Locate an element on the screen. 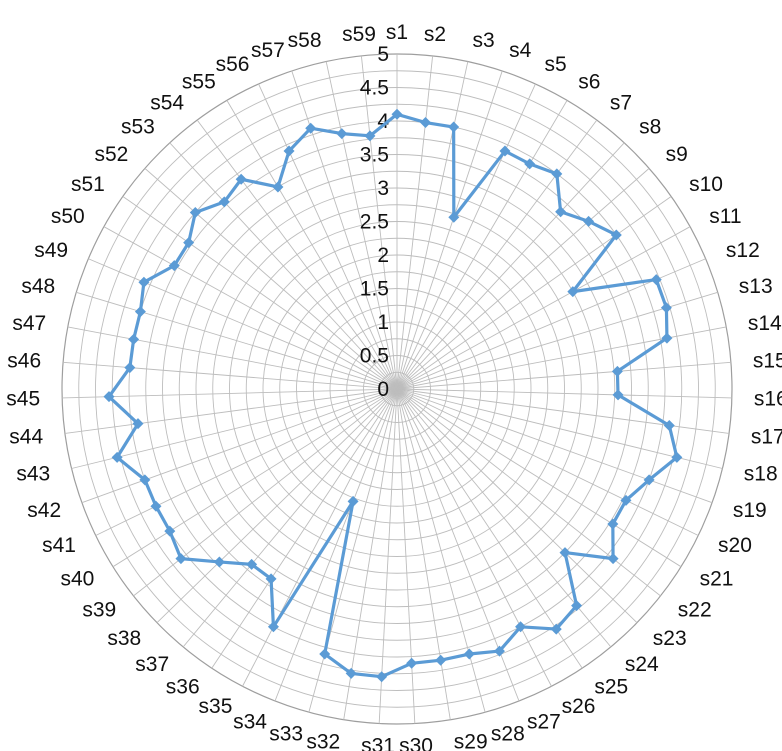  data-point-s1 is located at coordinates (397, 114).